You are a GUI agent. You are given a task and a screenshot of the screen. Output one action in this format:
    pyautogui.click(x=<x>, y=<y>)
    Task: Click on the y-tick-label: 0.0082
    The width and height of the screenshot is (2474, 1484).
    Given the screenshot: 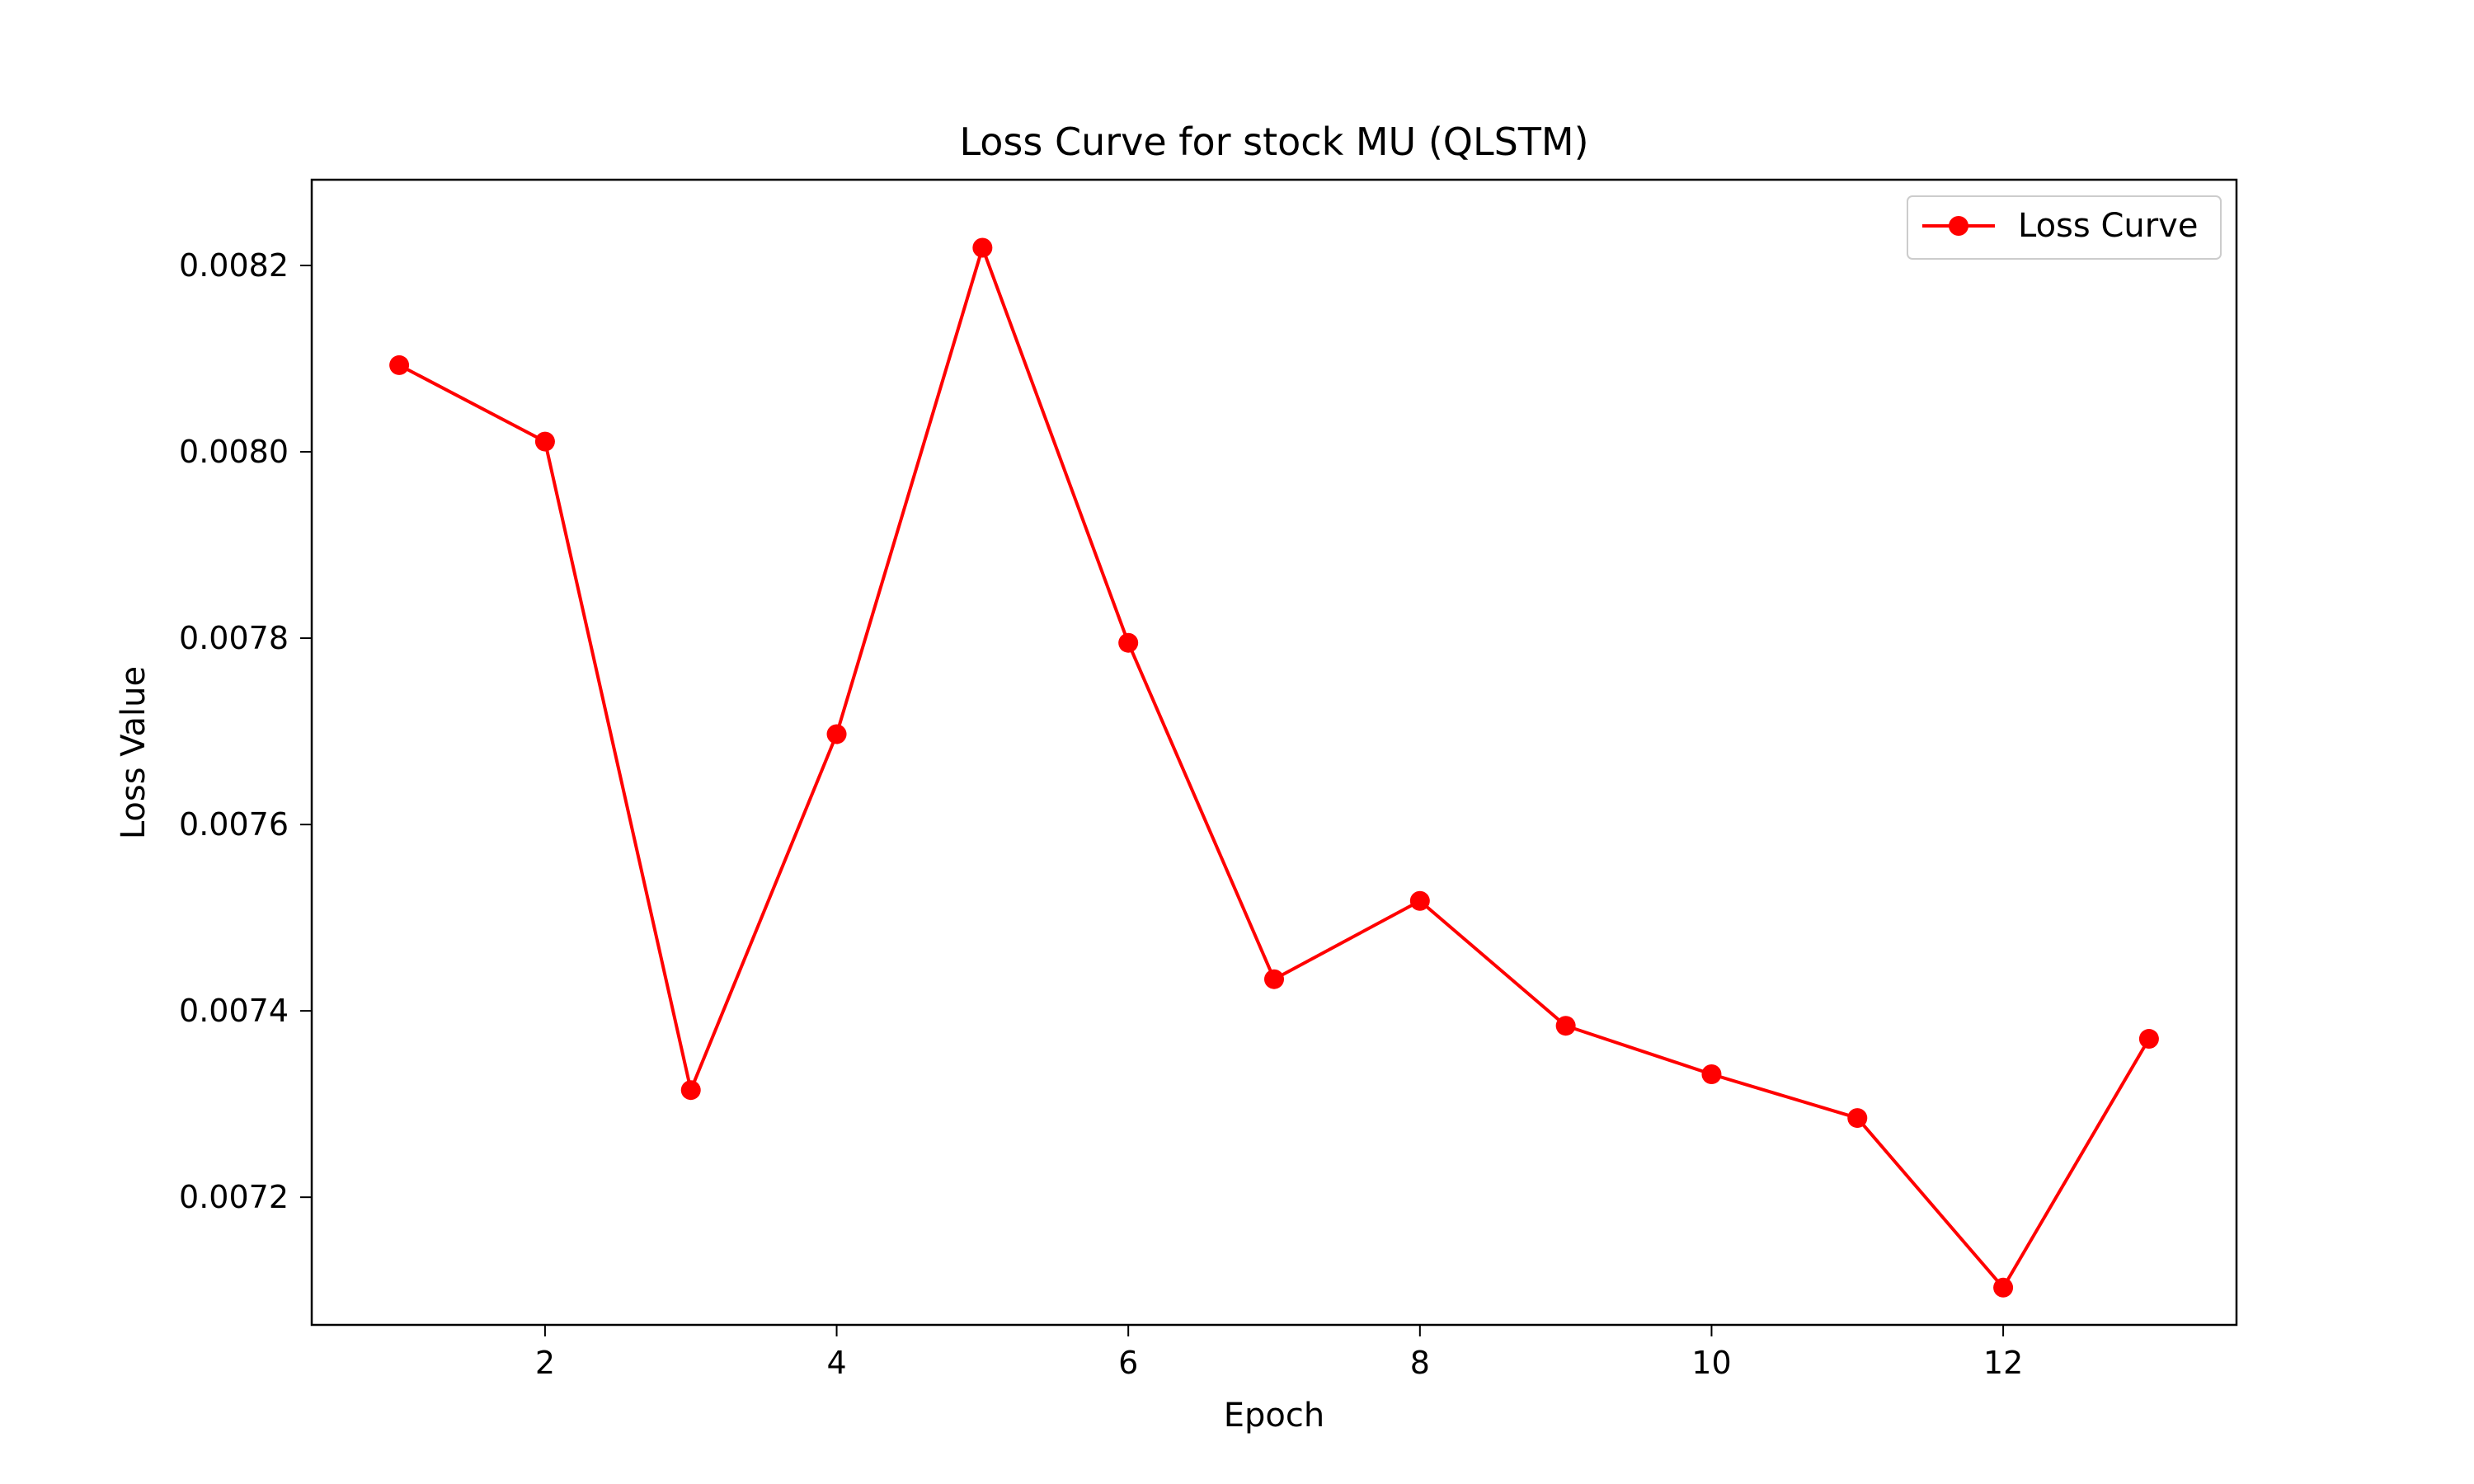 What is the action you would take?
    pyautogui.click(x=234, y=265)
    